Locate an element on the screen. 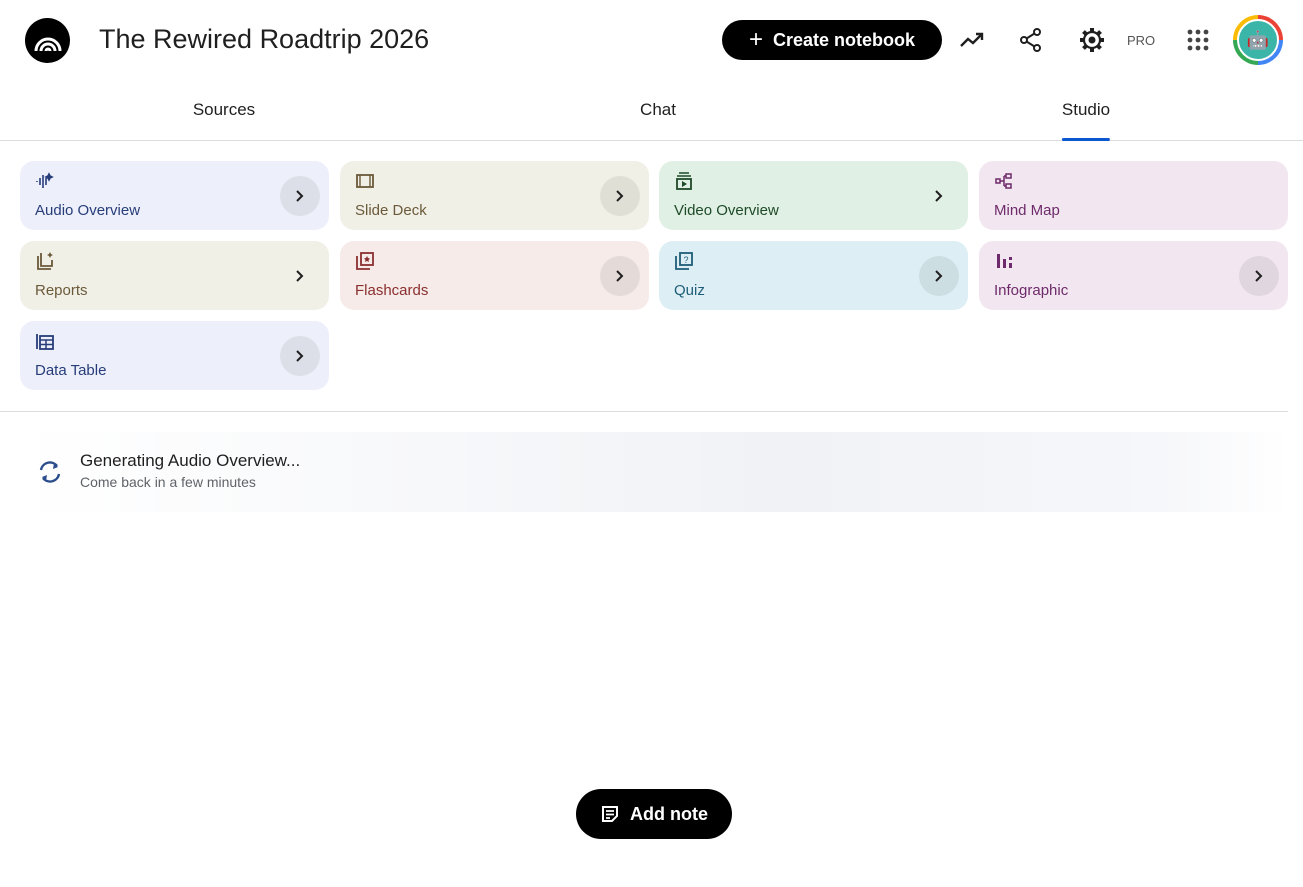 The height and width of the screenshot is (887, 1303). data-table-icon is located at coordinates (45, 342).